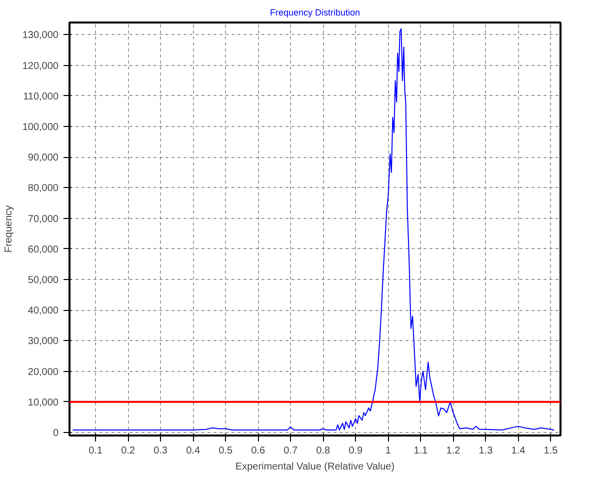 The image size is (589, 483). I want to click on x-tick-label: 0.9, so click(356, 451).